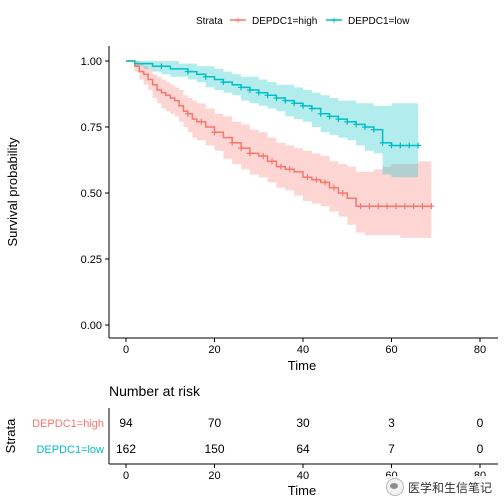 This screenshot has width=504, height=504. Describe the element at coordinates (91, 260) in the screenshot. I see `y-tick-label: 0.25` at that location.